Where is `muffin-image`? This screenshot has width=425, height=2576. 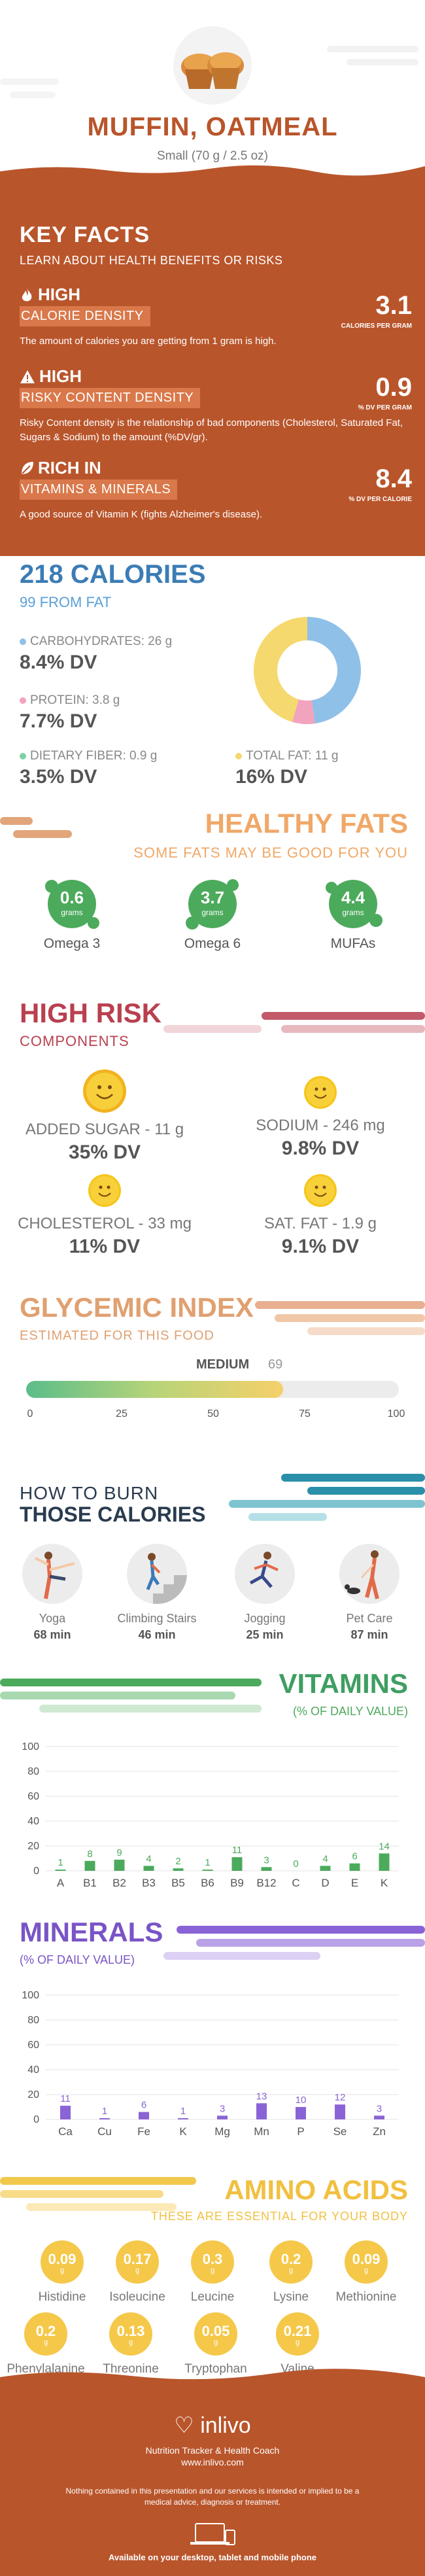 muffin-image is located at coordinates (212, 65).